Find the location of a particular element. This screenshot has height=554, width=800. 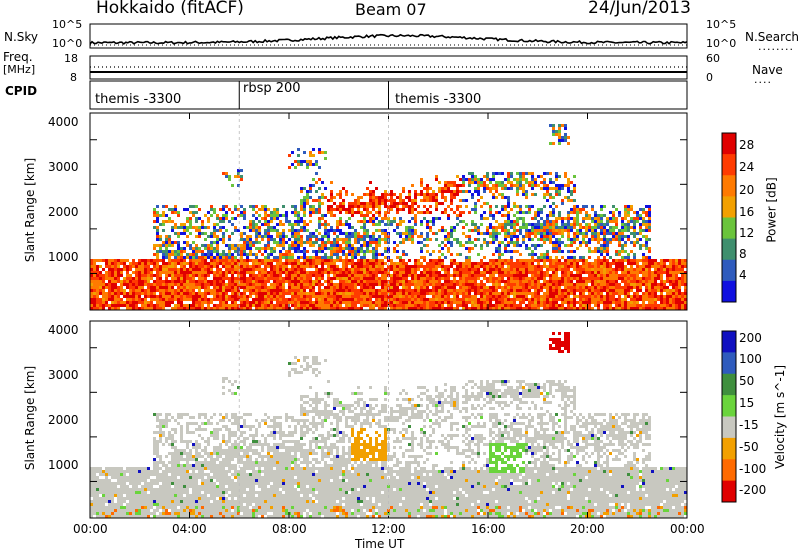

power-colorbar-frame is located at coordinates (729, 217).